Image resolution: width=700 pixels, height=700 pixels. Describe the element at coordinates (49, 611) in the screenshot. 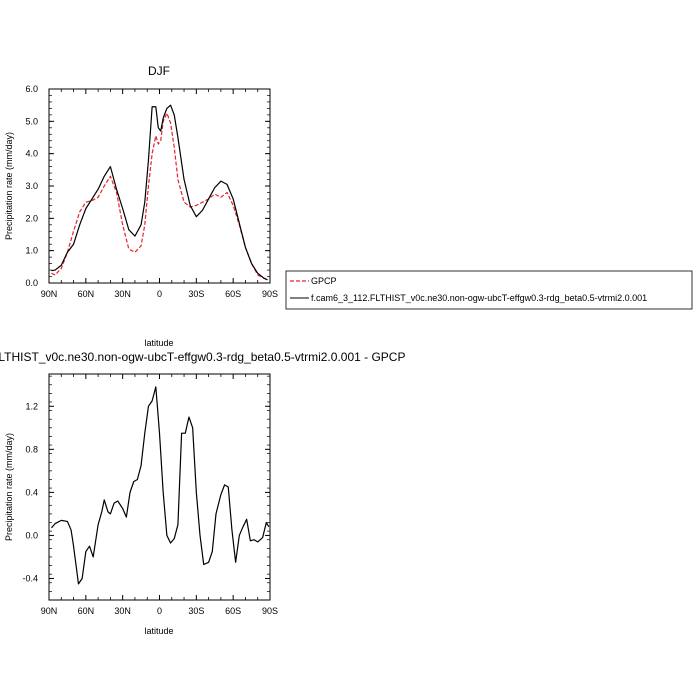

I see `bottom-xtick-label: 90N` at that location.